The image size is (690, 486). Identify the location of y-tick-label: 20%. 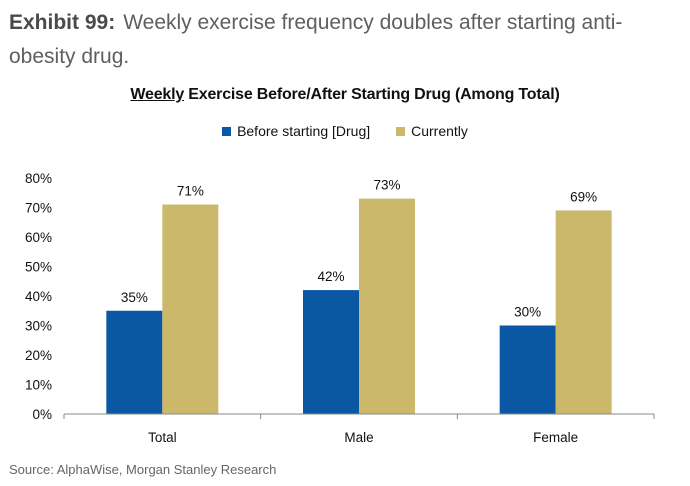
(38, 355).